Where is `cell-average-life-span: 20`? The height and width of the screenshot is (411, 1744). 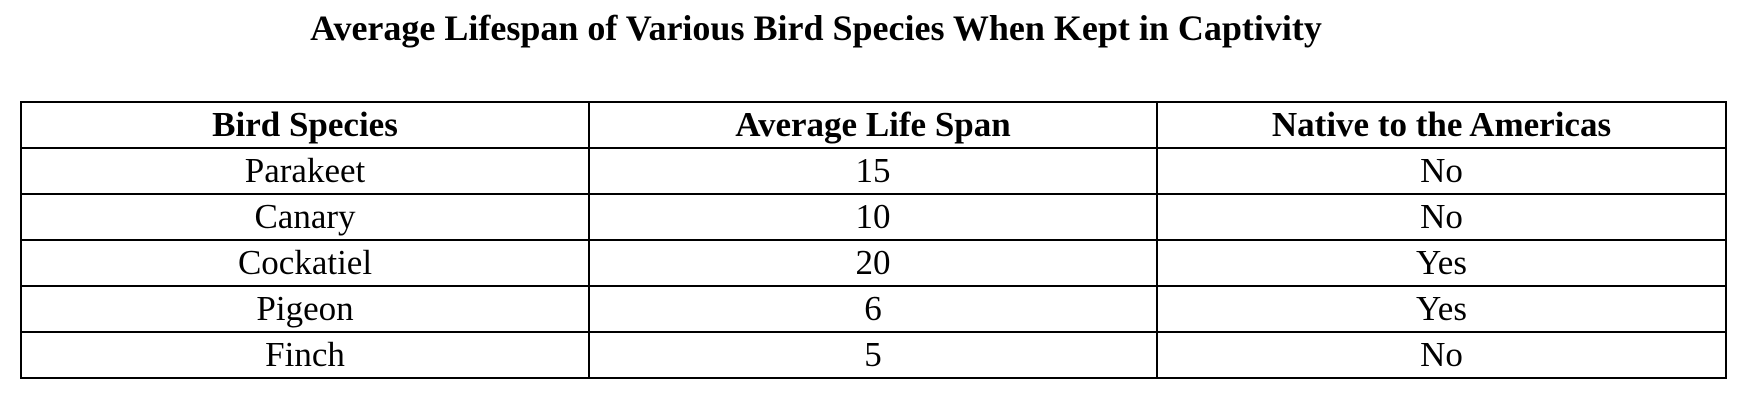 cell-average-life-span: 20 is located at coordinates (873, 263).